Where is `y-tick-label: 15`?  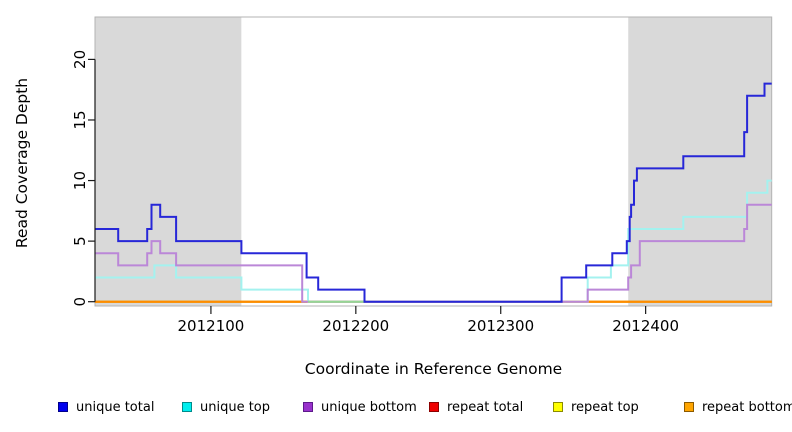 y-tick-label: 15 is located at coordinates (80, 119).